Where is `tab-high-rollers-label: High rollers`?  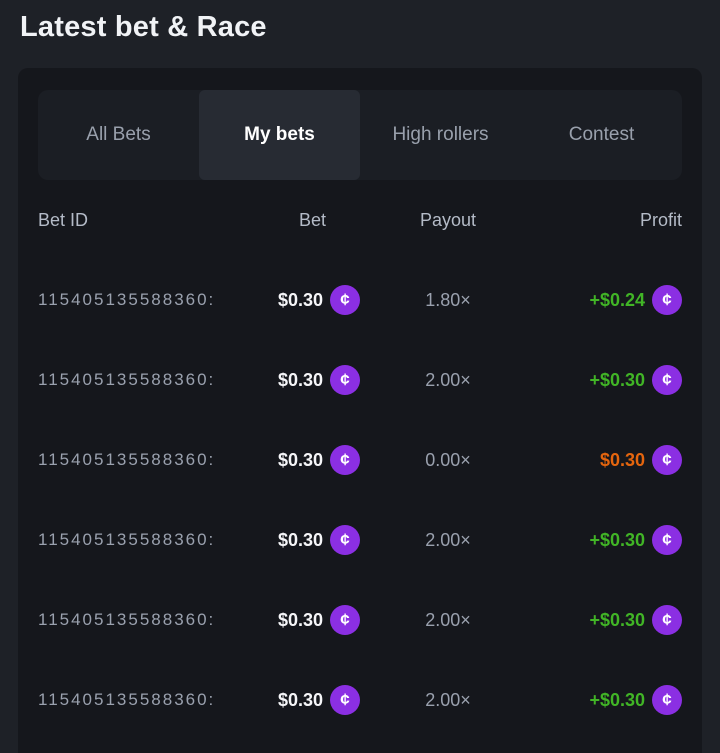
tab-high-rollers-label: High rollers is located at coordinates (440, 134).